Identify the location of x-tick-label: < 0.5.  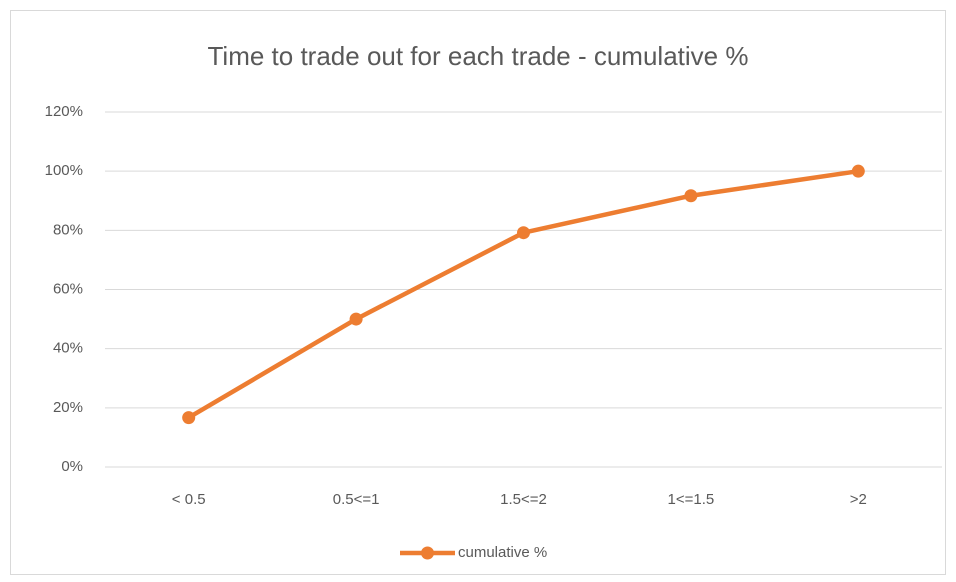
(189, 499).